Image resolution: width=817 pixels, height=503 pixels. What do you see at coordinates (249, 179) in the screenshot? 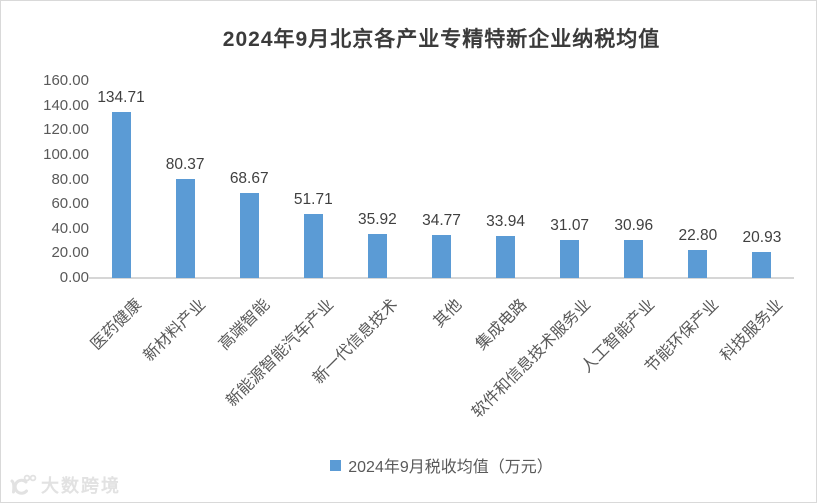
I see `bar-value-label: 68.67` at bounding box center [249, 179].